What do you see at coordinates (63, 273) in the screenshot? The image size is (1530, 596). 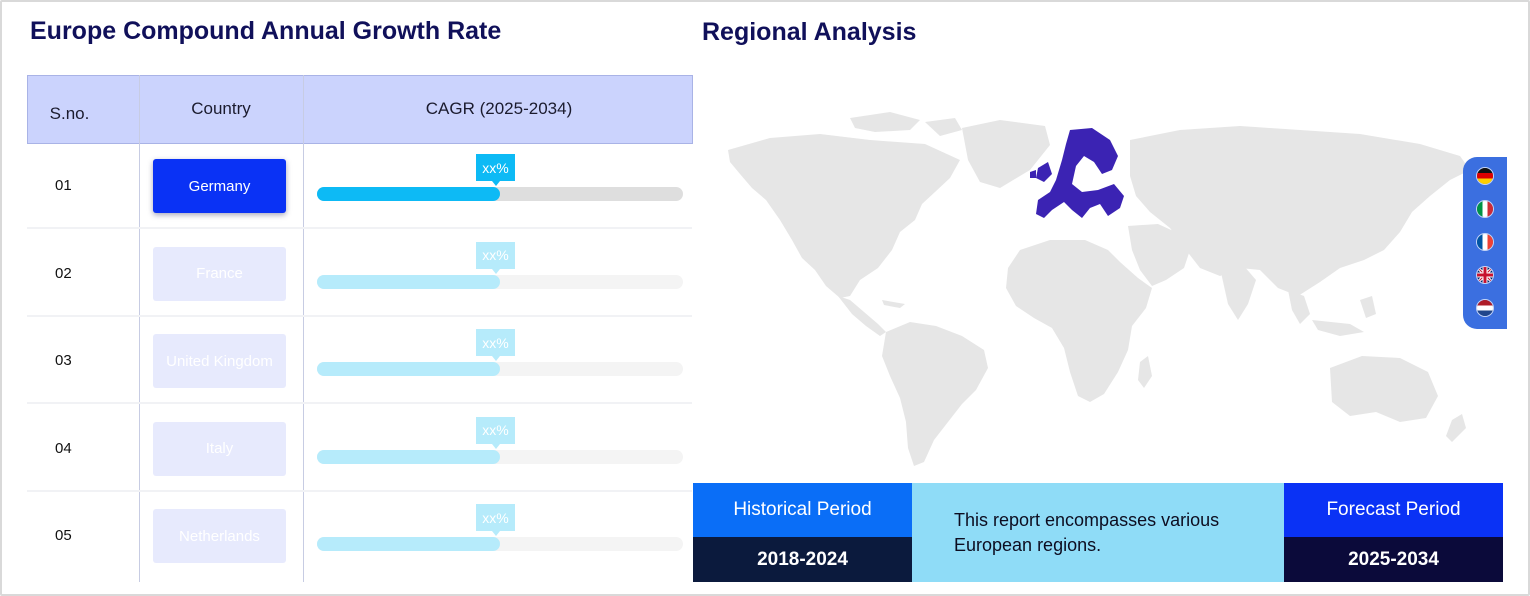 I see `row-sno: 02` at bounding box center [63, 273].